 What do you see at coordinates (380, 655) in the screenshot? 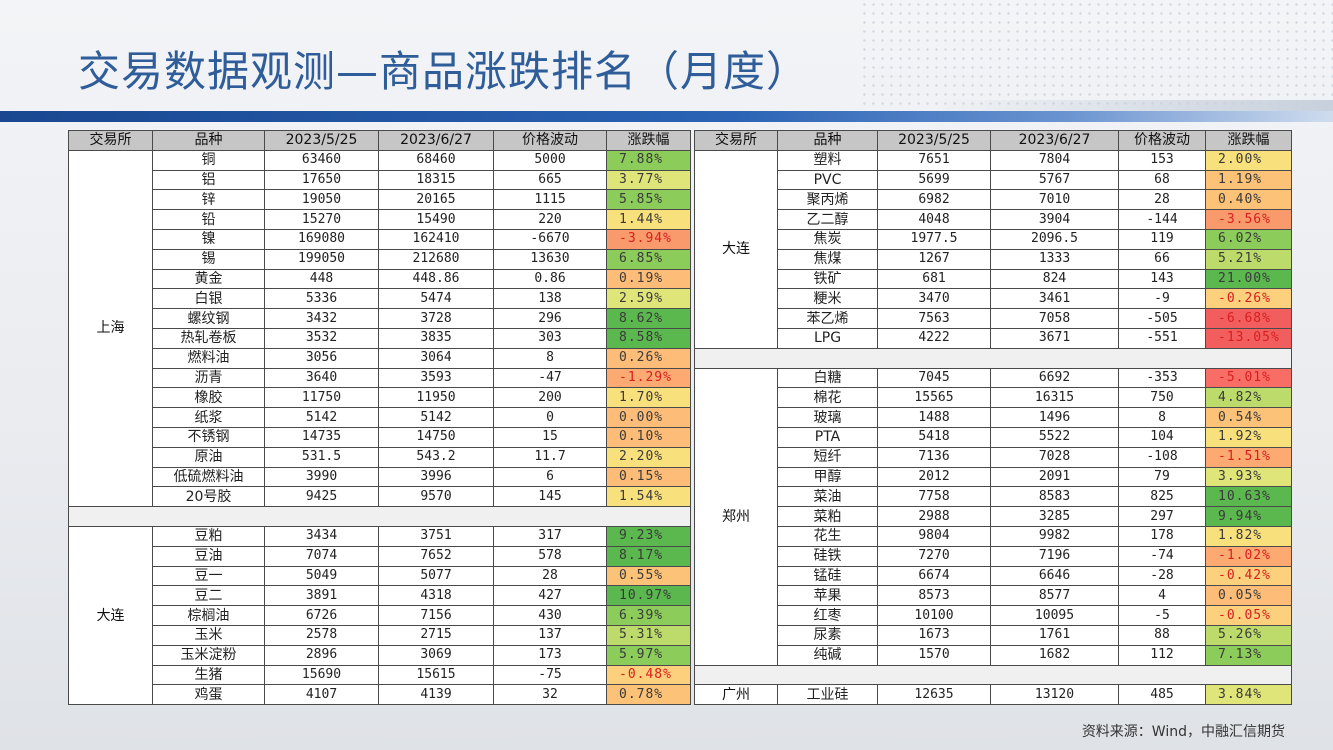
I see `table-row: 玉米淀粉 2896 3069 173 5.97%` at bounding box center [380, 655].